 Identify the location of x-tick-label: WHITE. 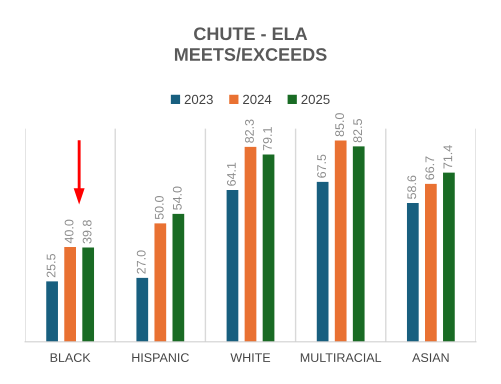
(250, 357).